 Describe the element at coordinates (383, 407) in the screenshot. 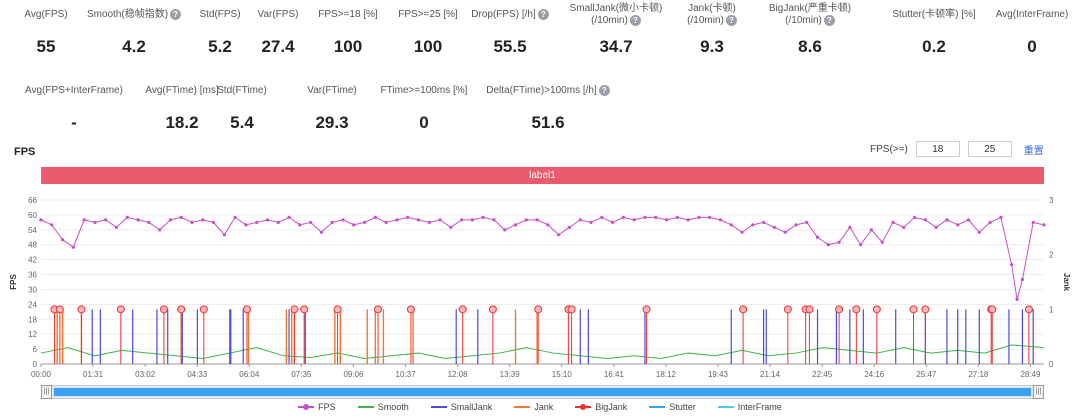

I see `legend-item-smooth: Smooth` at that location.